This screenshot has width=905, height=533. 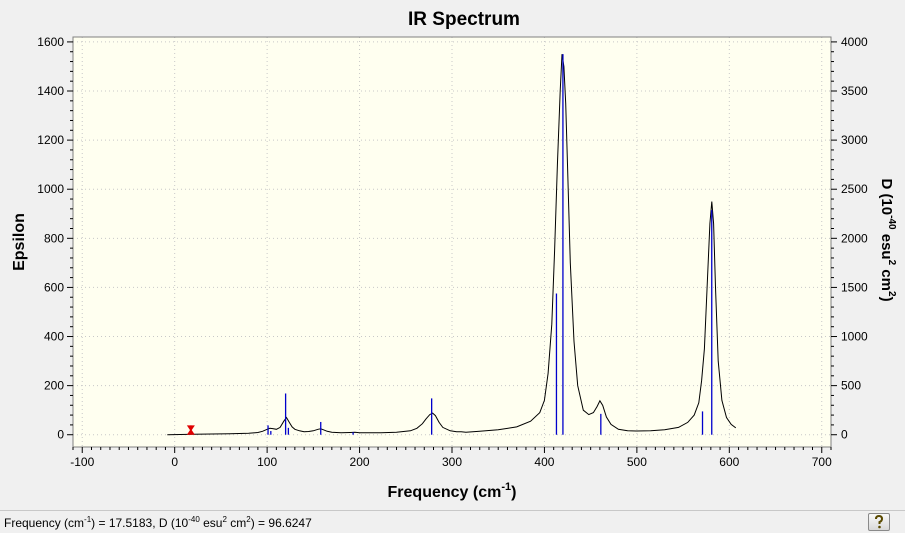 What do you see at coordinates (82, 462) in the screenshot?
I see `x-tick-label: -100` at bounding box center [82, 462].